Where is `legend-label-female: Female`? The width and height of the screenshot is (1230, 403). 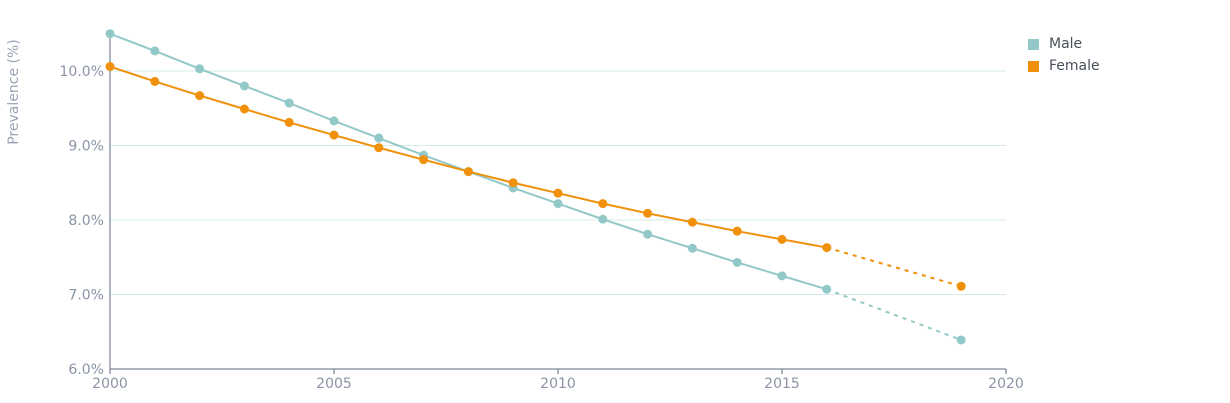
legend-label-female: Female is located at coordinates (1074, 66).